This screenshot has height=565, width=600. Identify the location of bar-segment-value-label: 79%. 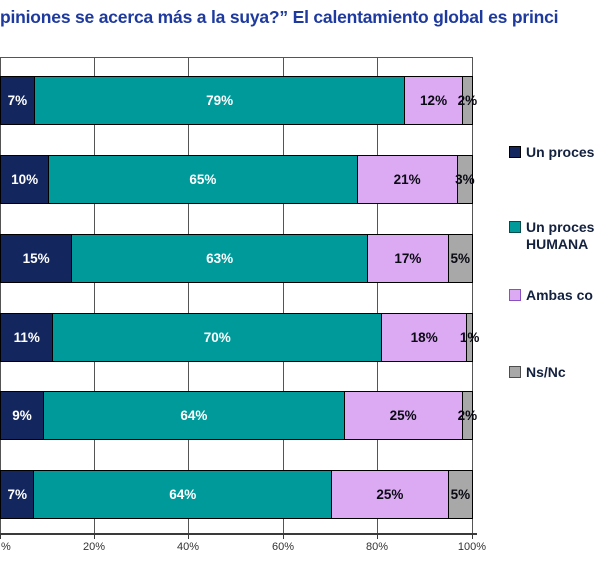
(220, 100).